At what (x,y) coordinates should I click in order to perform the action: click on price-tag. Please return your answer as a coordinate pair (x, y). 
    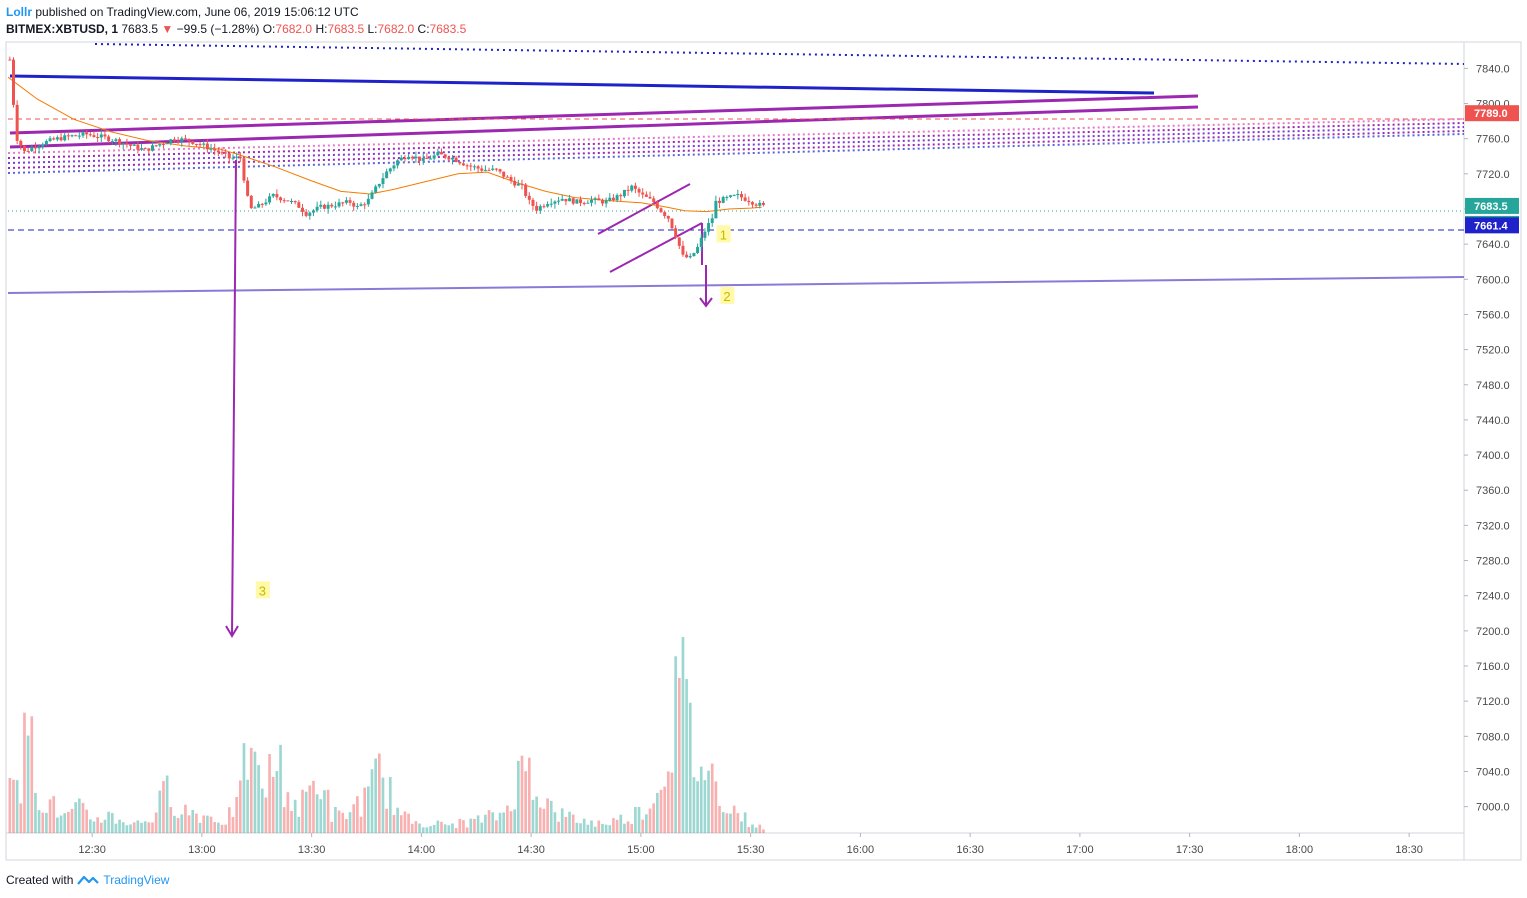
    Looking at the image, I should click on (1492, 113).